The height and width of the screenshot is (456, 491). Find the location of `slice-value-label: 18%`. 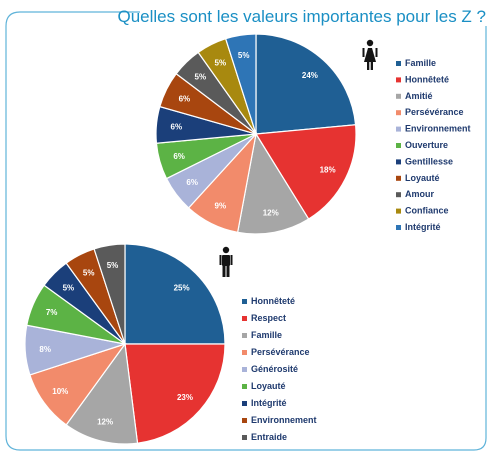

slice-value-label: 18% is located at coordinates (328, 170).